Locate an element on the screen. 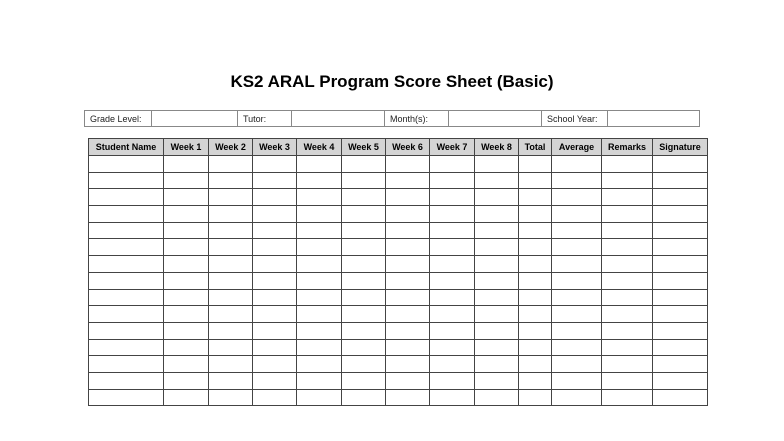 This screenshot has height=441, width=784. grade-level-field is located at coordinates (194, 118).